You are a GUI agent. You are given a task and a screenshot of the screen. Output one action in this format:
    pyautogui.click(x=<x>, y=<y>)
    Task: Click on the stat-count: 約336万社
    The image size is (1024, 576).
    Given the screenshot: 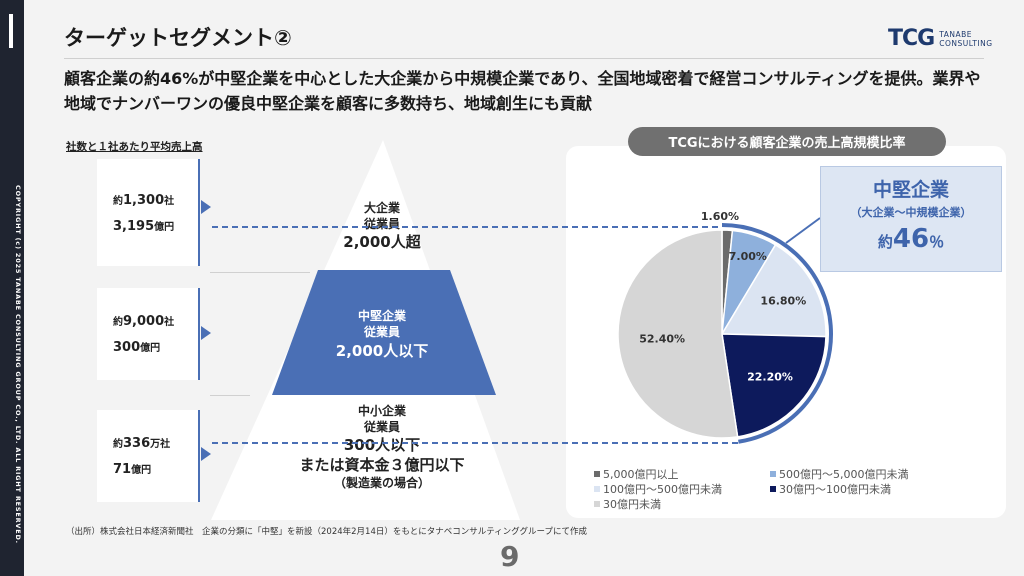 What is the action you would take?
    pyautogui.click(x=142, y=443)
    